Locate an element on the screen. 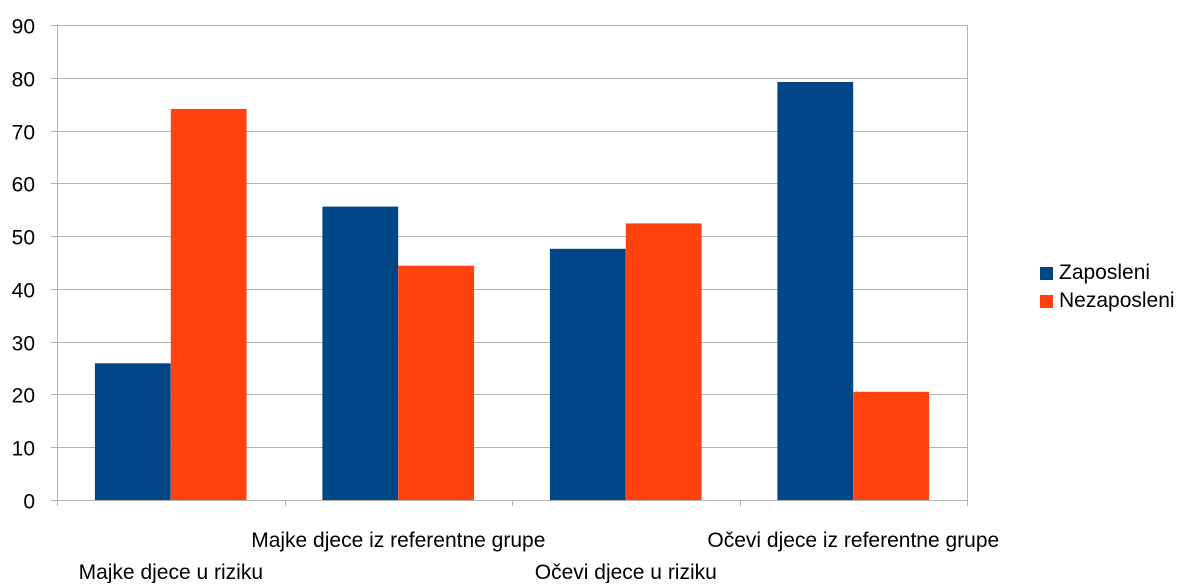  legend: Zaposleni Nezaposleni is located at coordinates (1107, 287).